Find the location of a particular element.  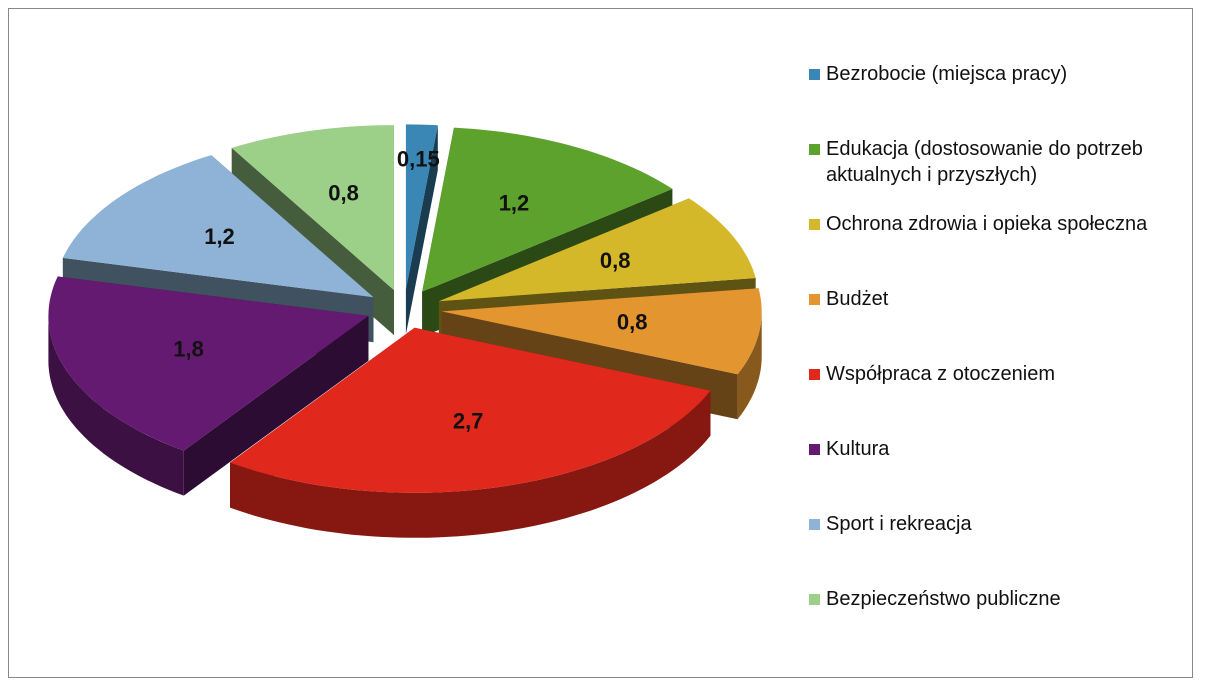

legend-item: Współpraca z otoczeniem is located at coordinates (999, 398).